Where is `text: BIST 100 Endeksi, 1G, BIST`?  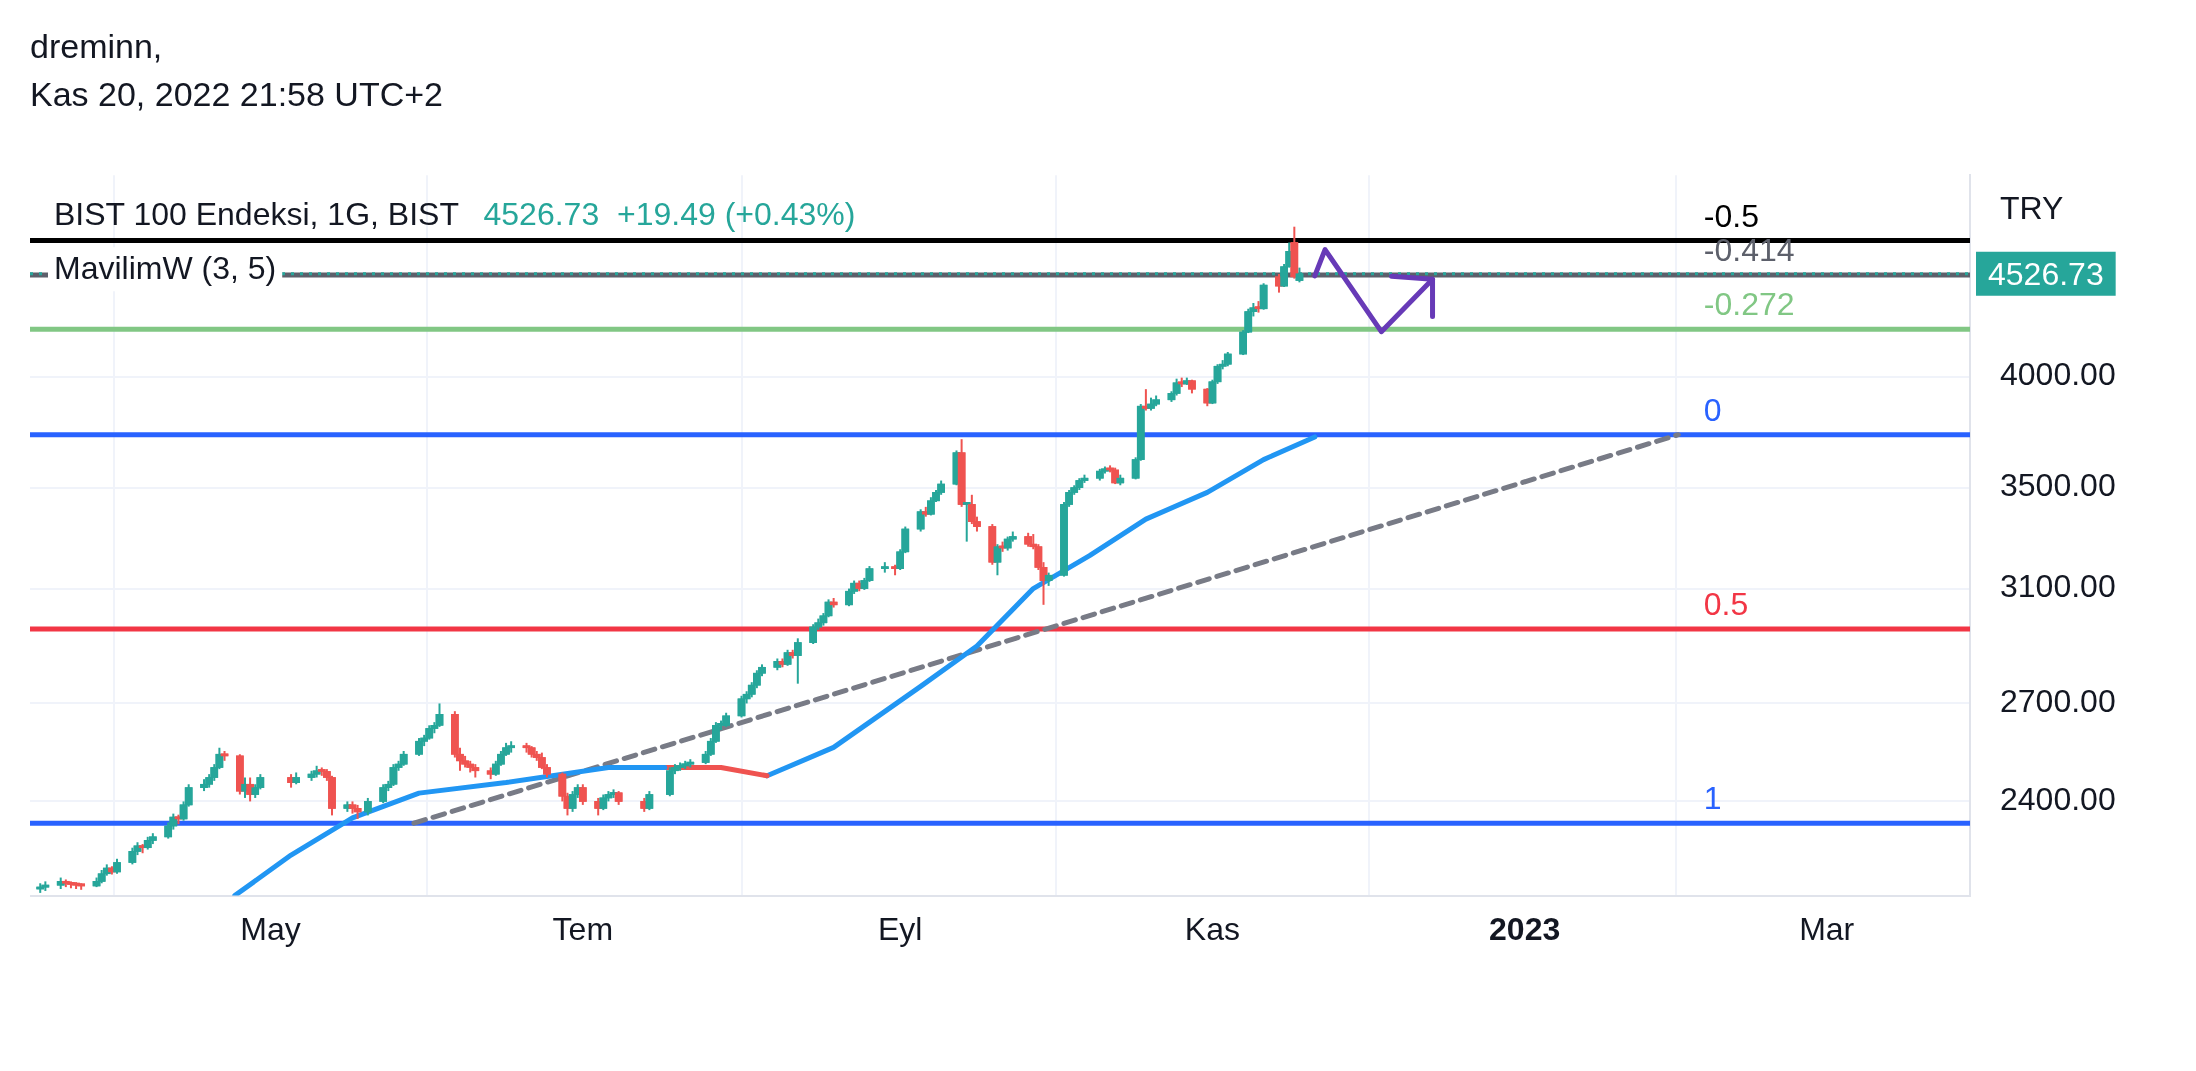 text: BIST 100 Endeksi, 1G, BIST is located at coordinates (256, 214).